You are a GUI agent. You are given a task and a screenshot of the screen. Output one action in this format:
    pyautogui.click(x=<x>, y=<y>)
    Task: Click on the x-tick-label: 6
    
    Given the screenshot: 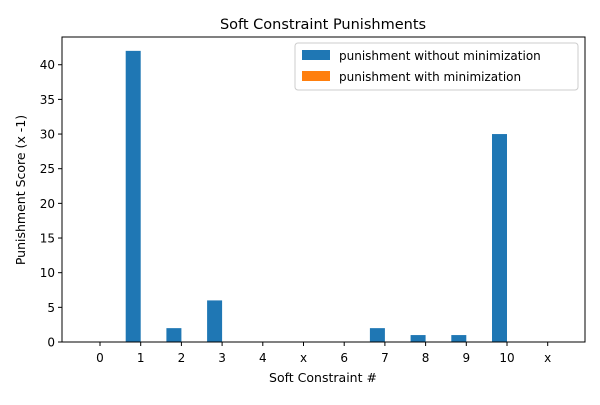 What is the action you would take?
    pyautogui.click(x=344, y=358)
    